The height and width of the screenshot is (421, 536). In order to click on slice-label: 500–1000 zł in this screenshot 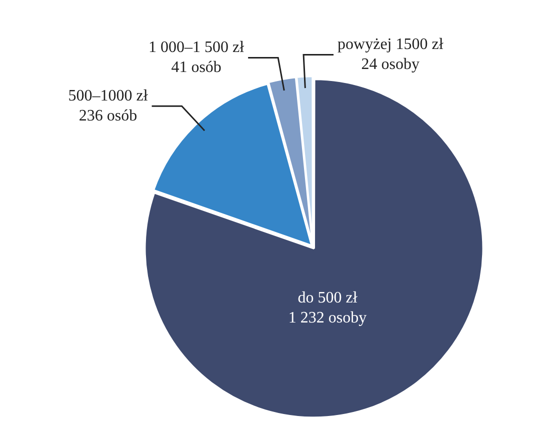, I will do `click(108, 95)`.